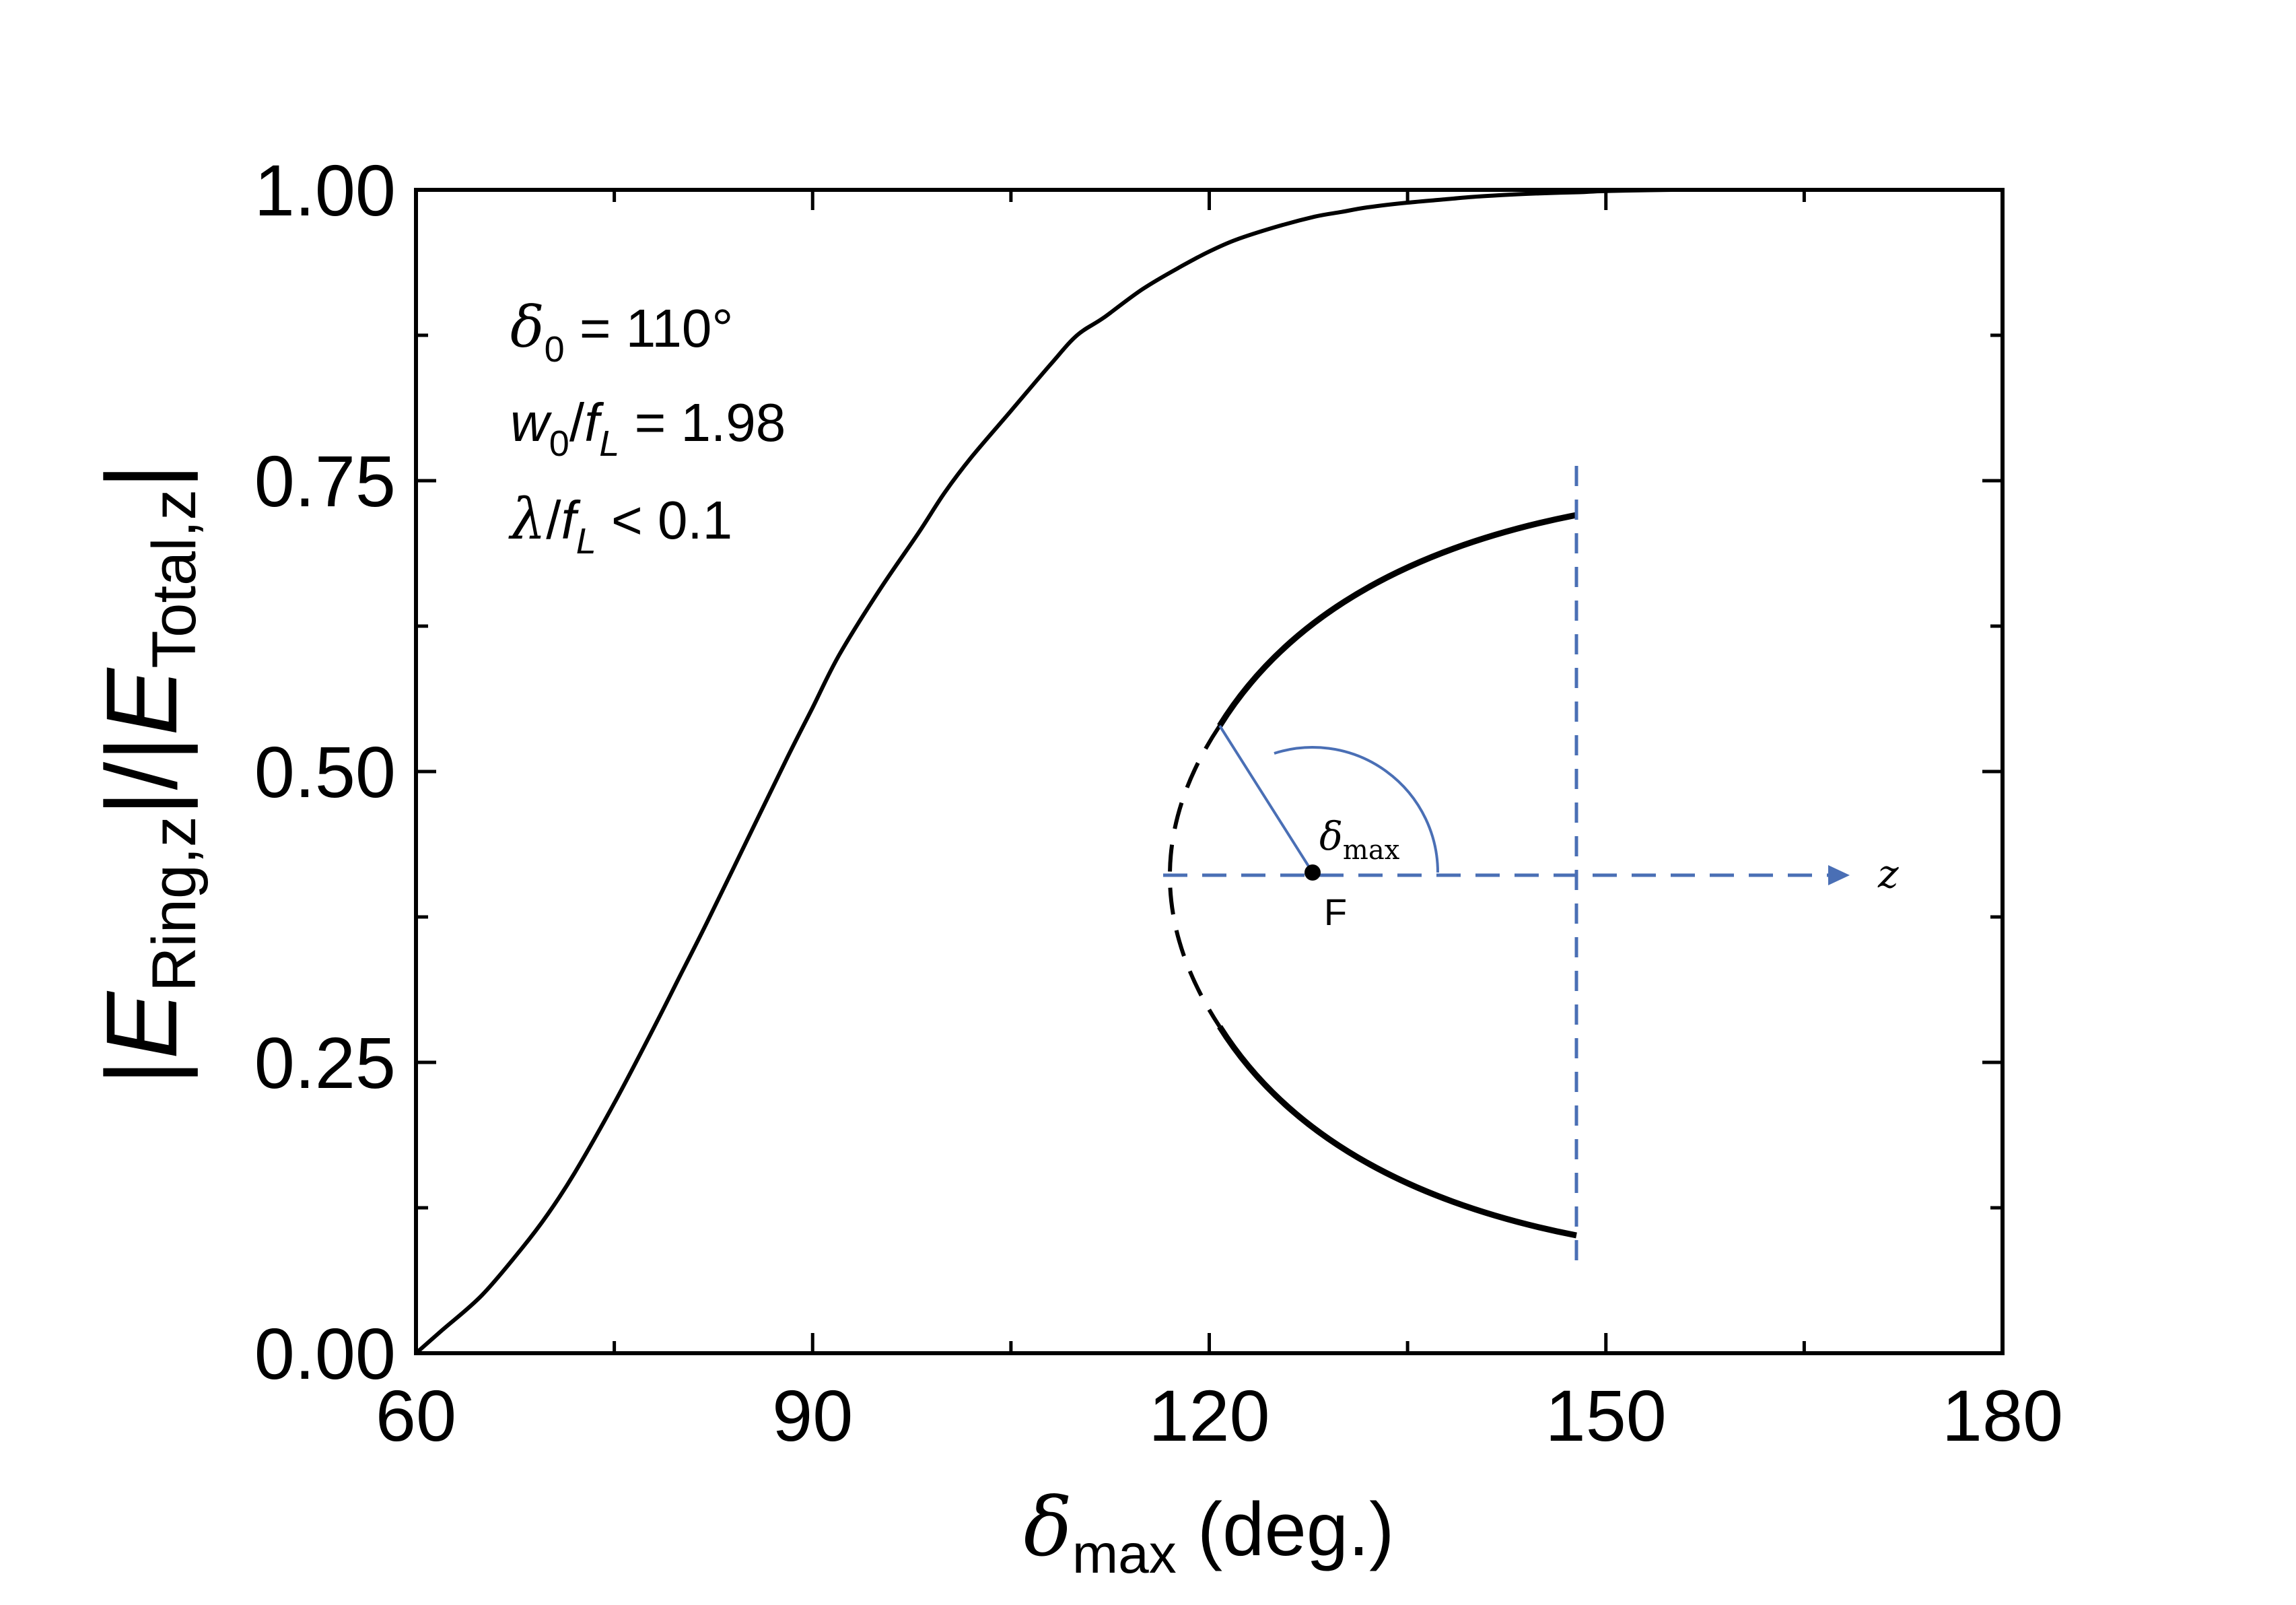  I want to click on z-axis-label: z, so click(1888, 874).